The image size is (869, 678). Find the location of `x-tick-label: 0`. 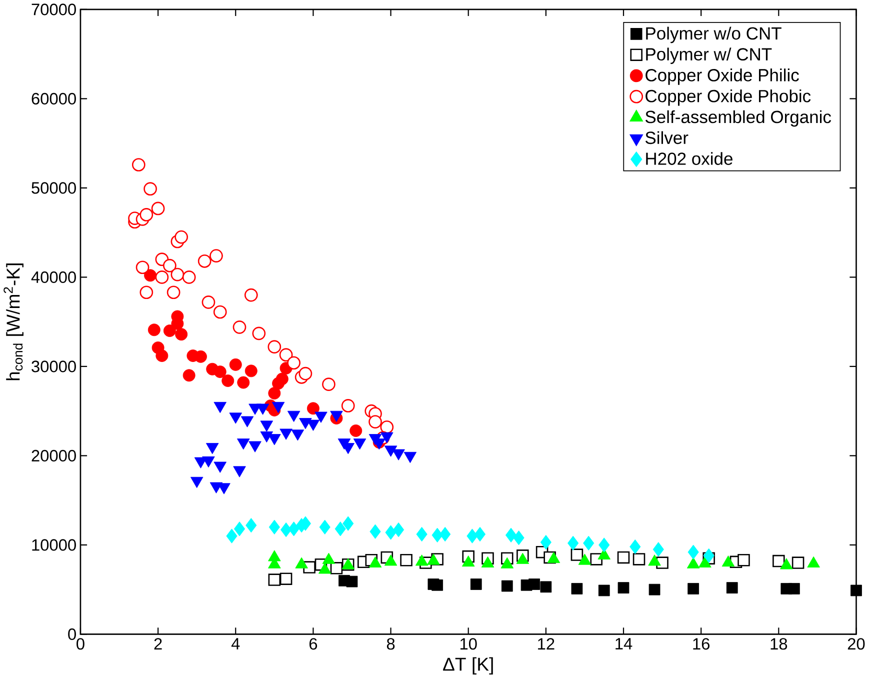

x-tick-label: 0 is located at coordinates (80, 644).